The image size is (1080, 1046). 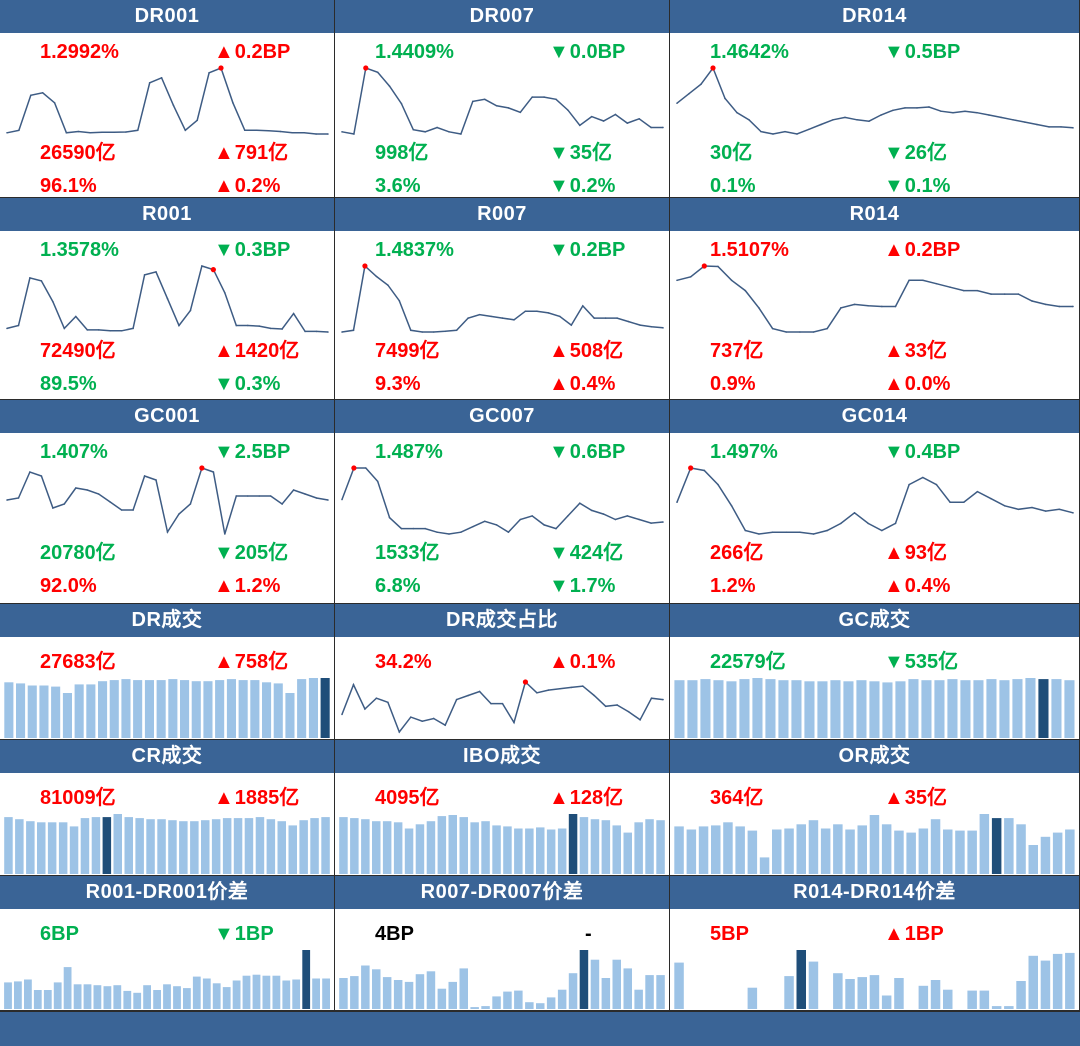 What do you see at coordinates (915, 553) in the screenshot?
I see `change-value: ▲93亿` at bounding box center [915, 553].